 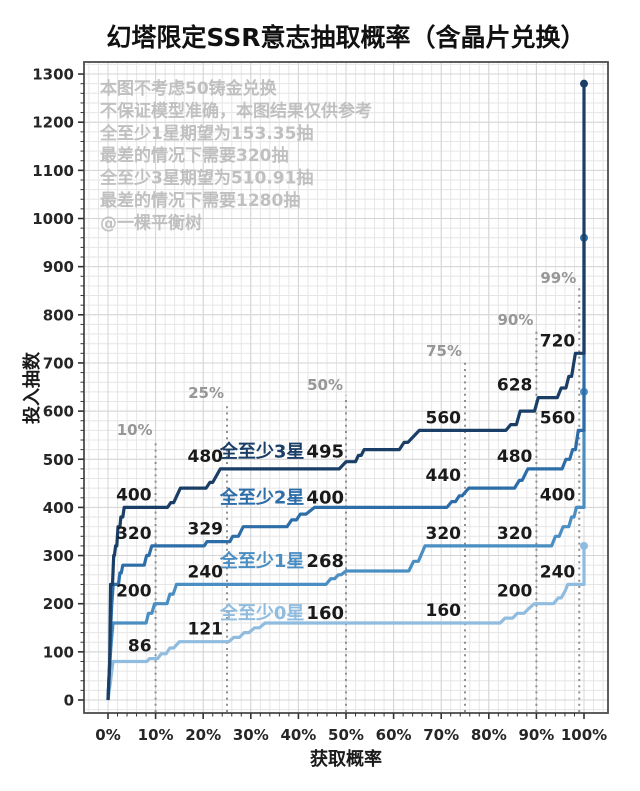 I want to click on value-label-star0-99: 240, so click(x=558, y=572).